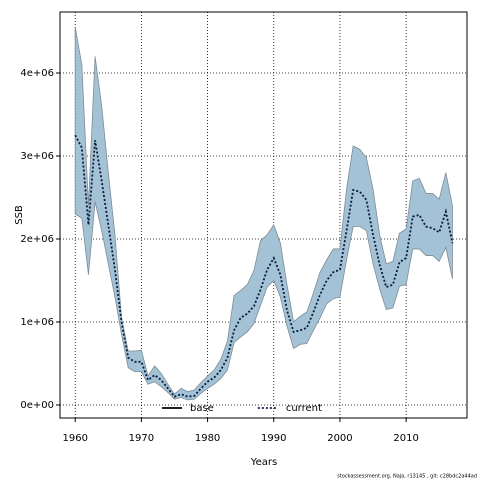 The width and height of the screenshot is (480, 484). What do you see at coordinates (339, 438) in the screenshot?
I see `x-tick-label: 2000` at bounding box center [339, 438].